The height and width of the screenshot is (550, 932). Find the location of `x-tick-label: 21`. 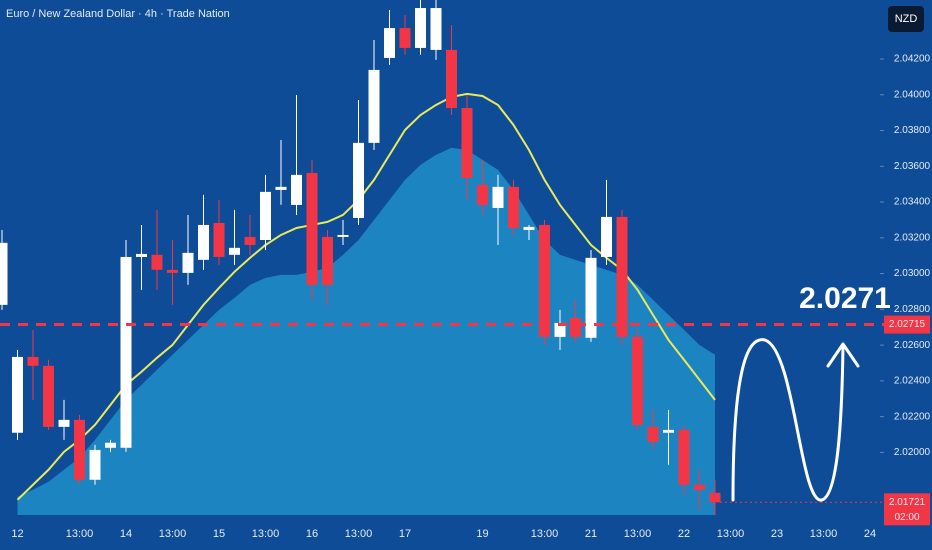

x-tick-label: 21 is located at coordinates (591, 534).